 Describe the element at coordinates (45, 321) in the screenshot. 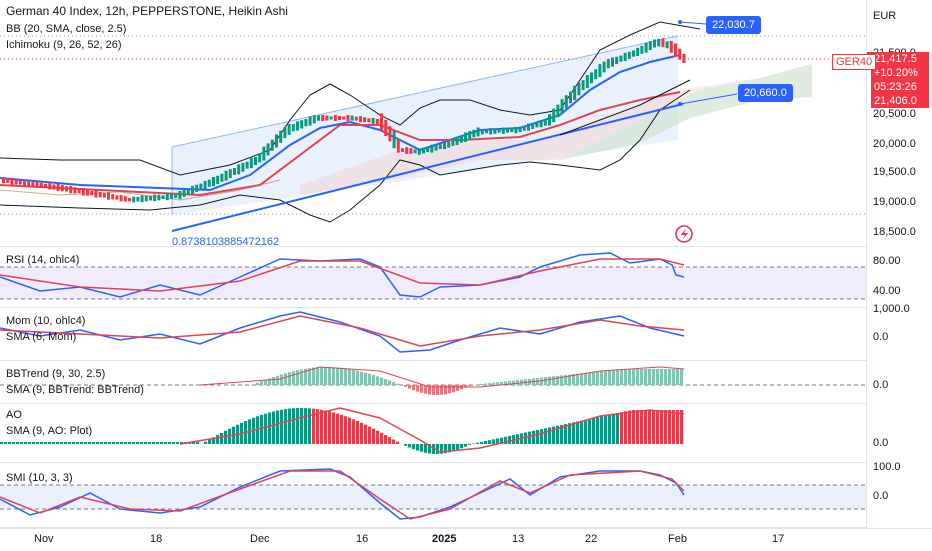

I see `mom-label: Mom (10, ohlc4)` at that location.